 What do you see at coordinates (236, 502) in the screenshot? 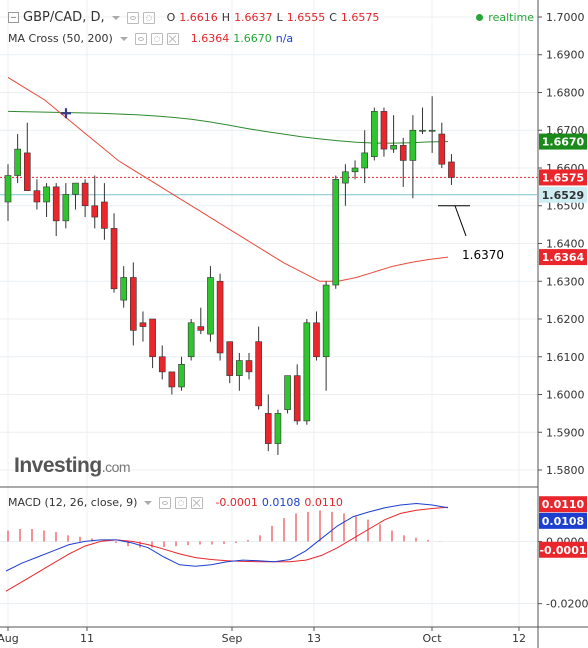
I see `macd-value-1: -0.0001` at bounding box center [236, 502].